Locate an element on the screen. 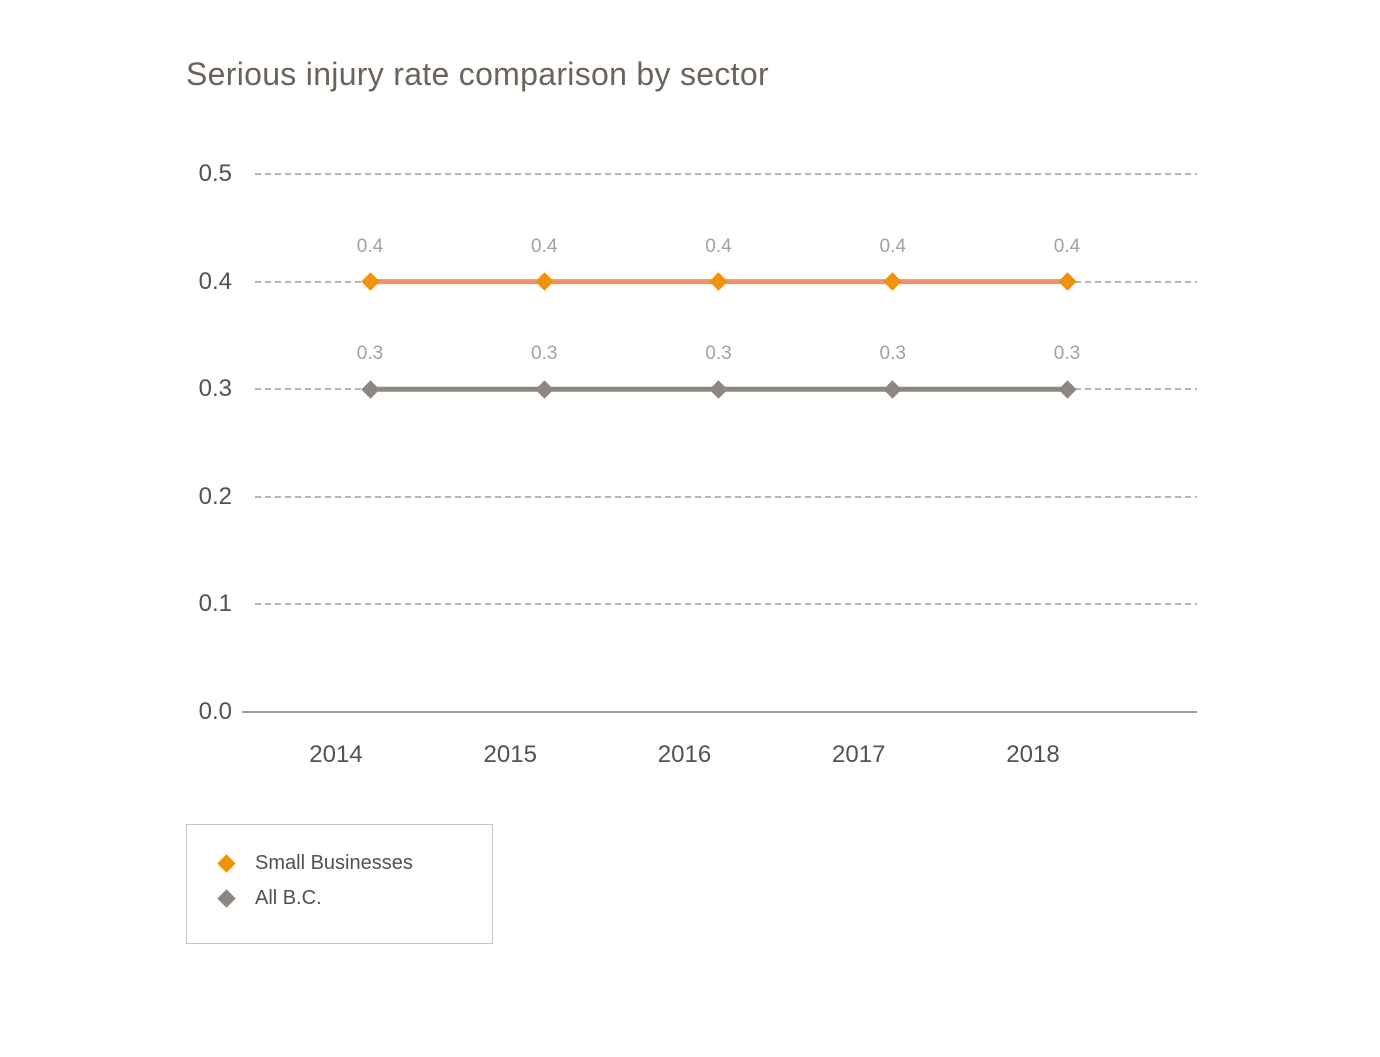  legend-item-all-b-c: All B.C. is located at coordinates (339, 898).